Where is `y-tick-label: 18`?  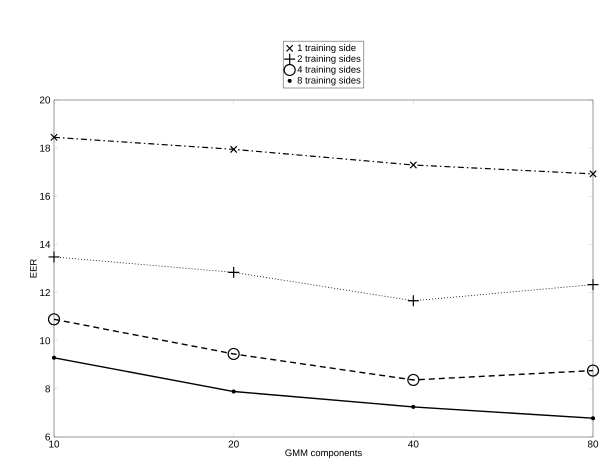
y-tick-label: 18 is located at coordinates (45, 148).